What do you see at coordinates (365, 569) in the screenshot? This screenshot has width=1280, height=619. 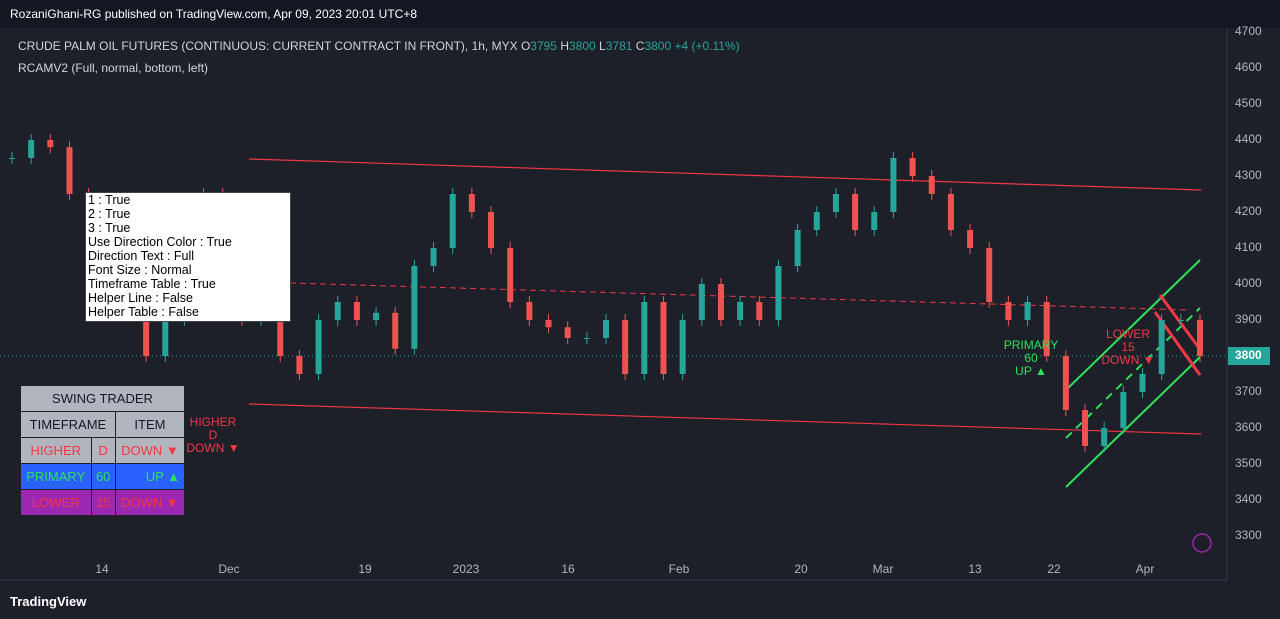 I see `time-label: 19` at bounding box center [365, 569].